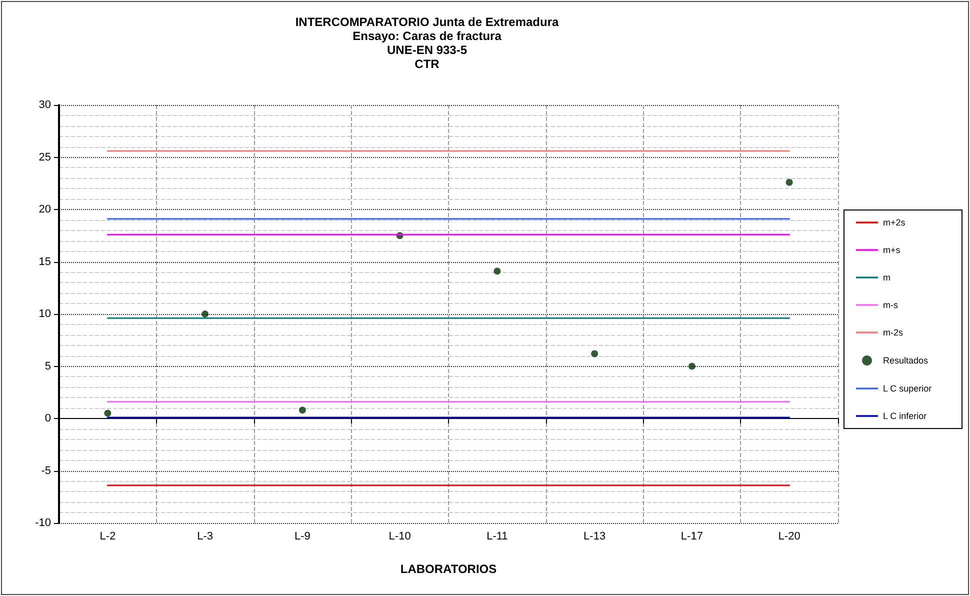 The height and width of the screenshot is (596, 970). I want to click on x-tick-label: L-9, so click(302, 536).